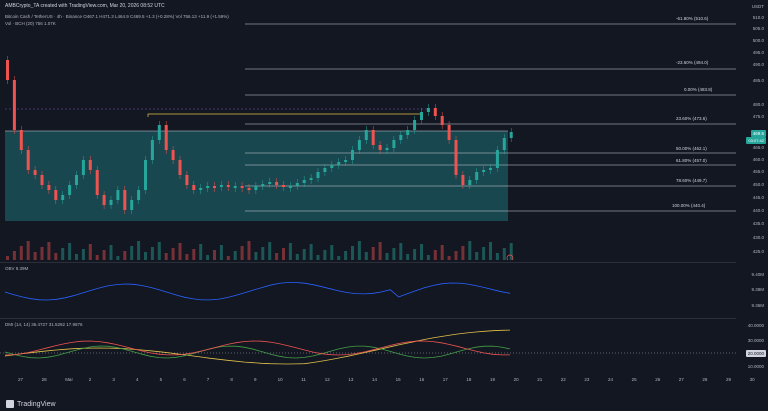 This screenshot has height=411, width=768. Describe the element at coordinates (17, 268) in the screenshot. I see `obv-legend: OBV 9.39M` at that location.